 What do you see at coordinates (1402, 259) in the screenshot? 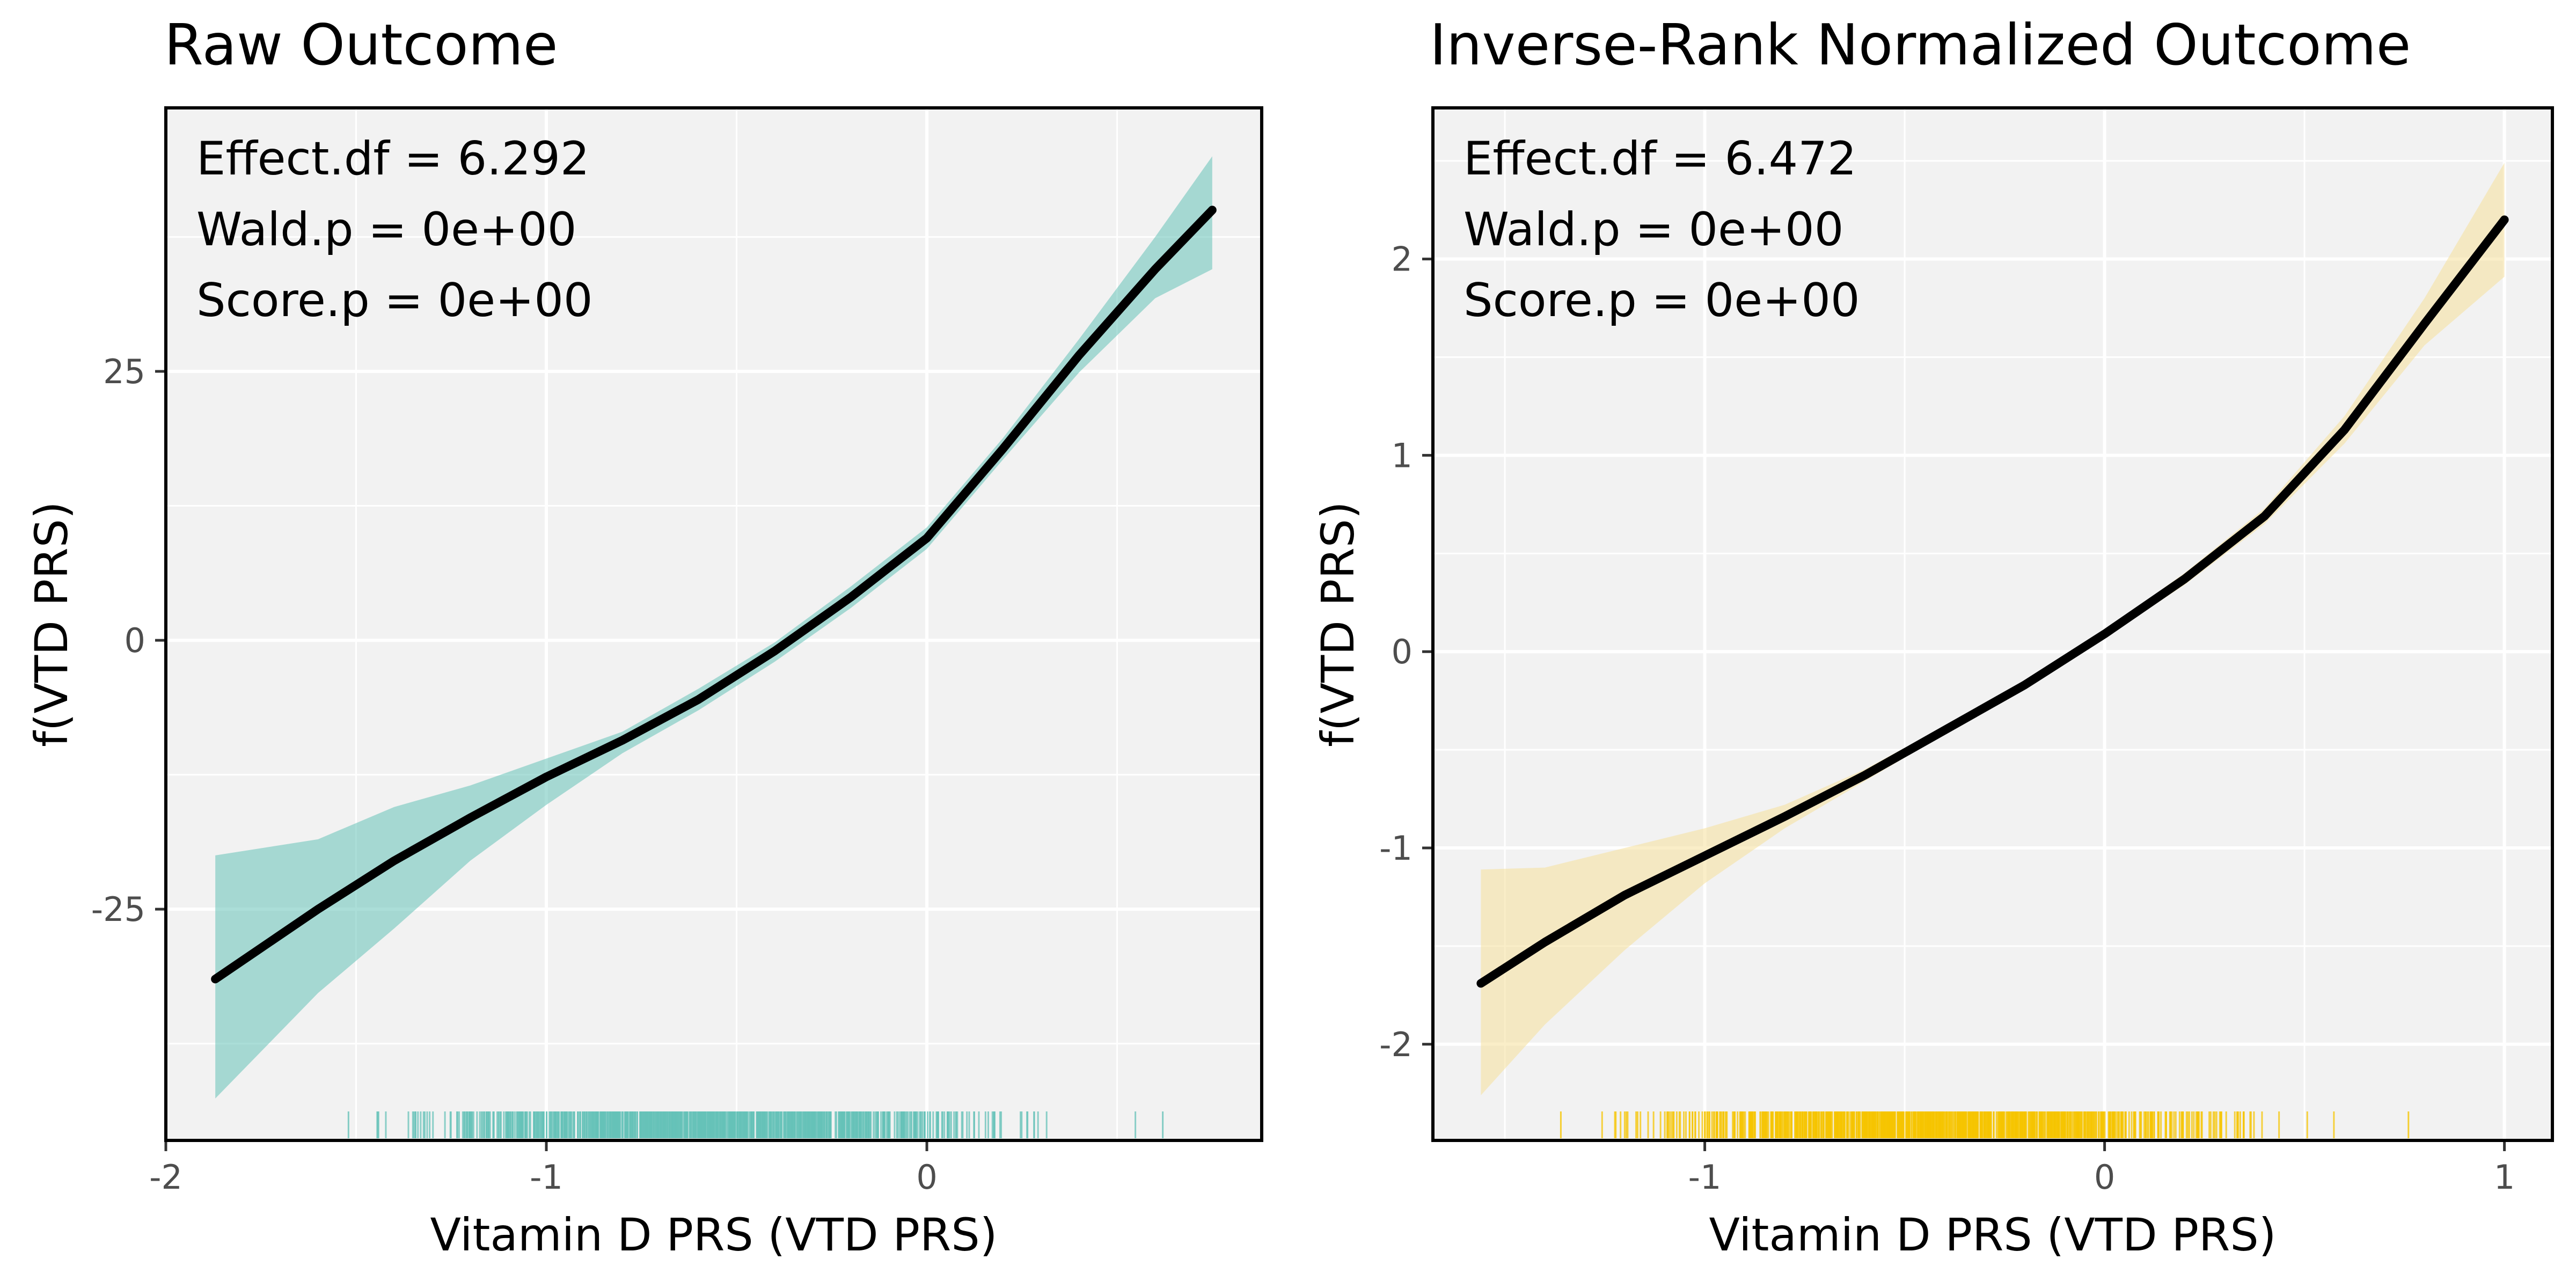
I see `y-tick-label: 2` at bounding box center [1402, 259].